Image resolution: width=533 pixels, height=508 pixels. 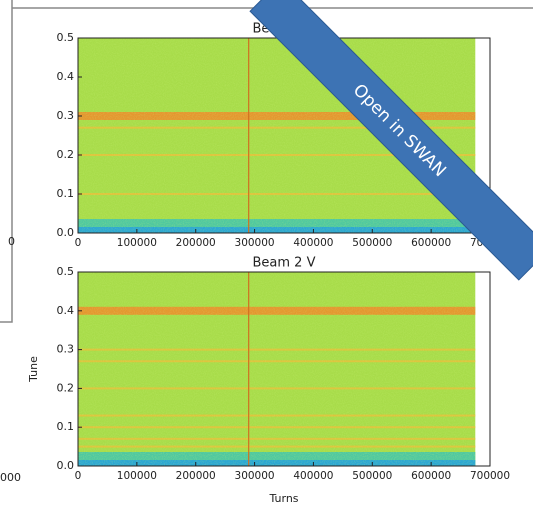 What do you see at coordinates (33, 369) in the screenshot?
I see `y-axis-label: Tune` at bounding box center [33, 369].